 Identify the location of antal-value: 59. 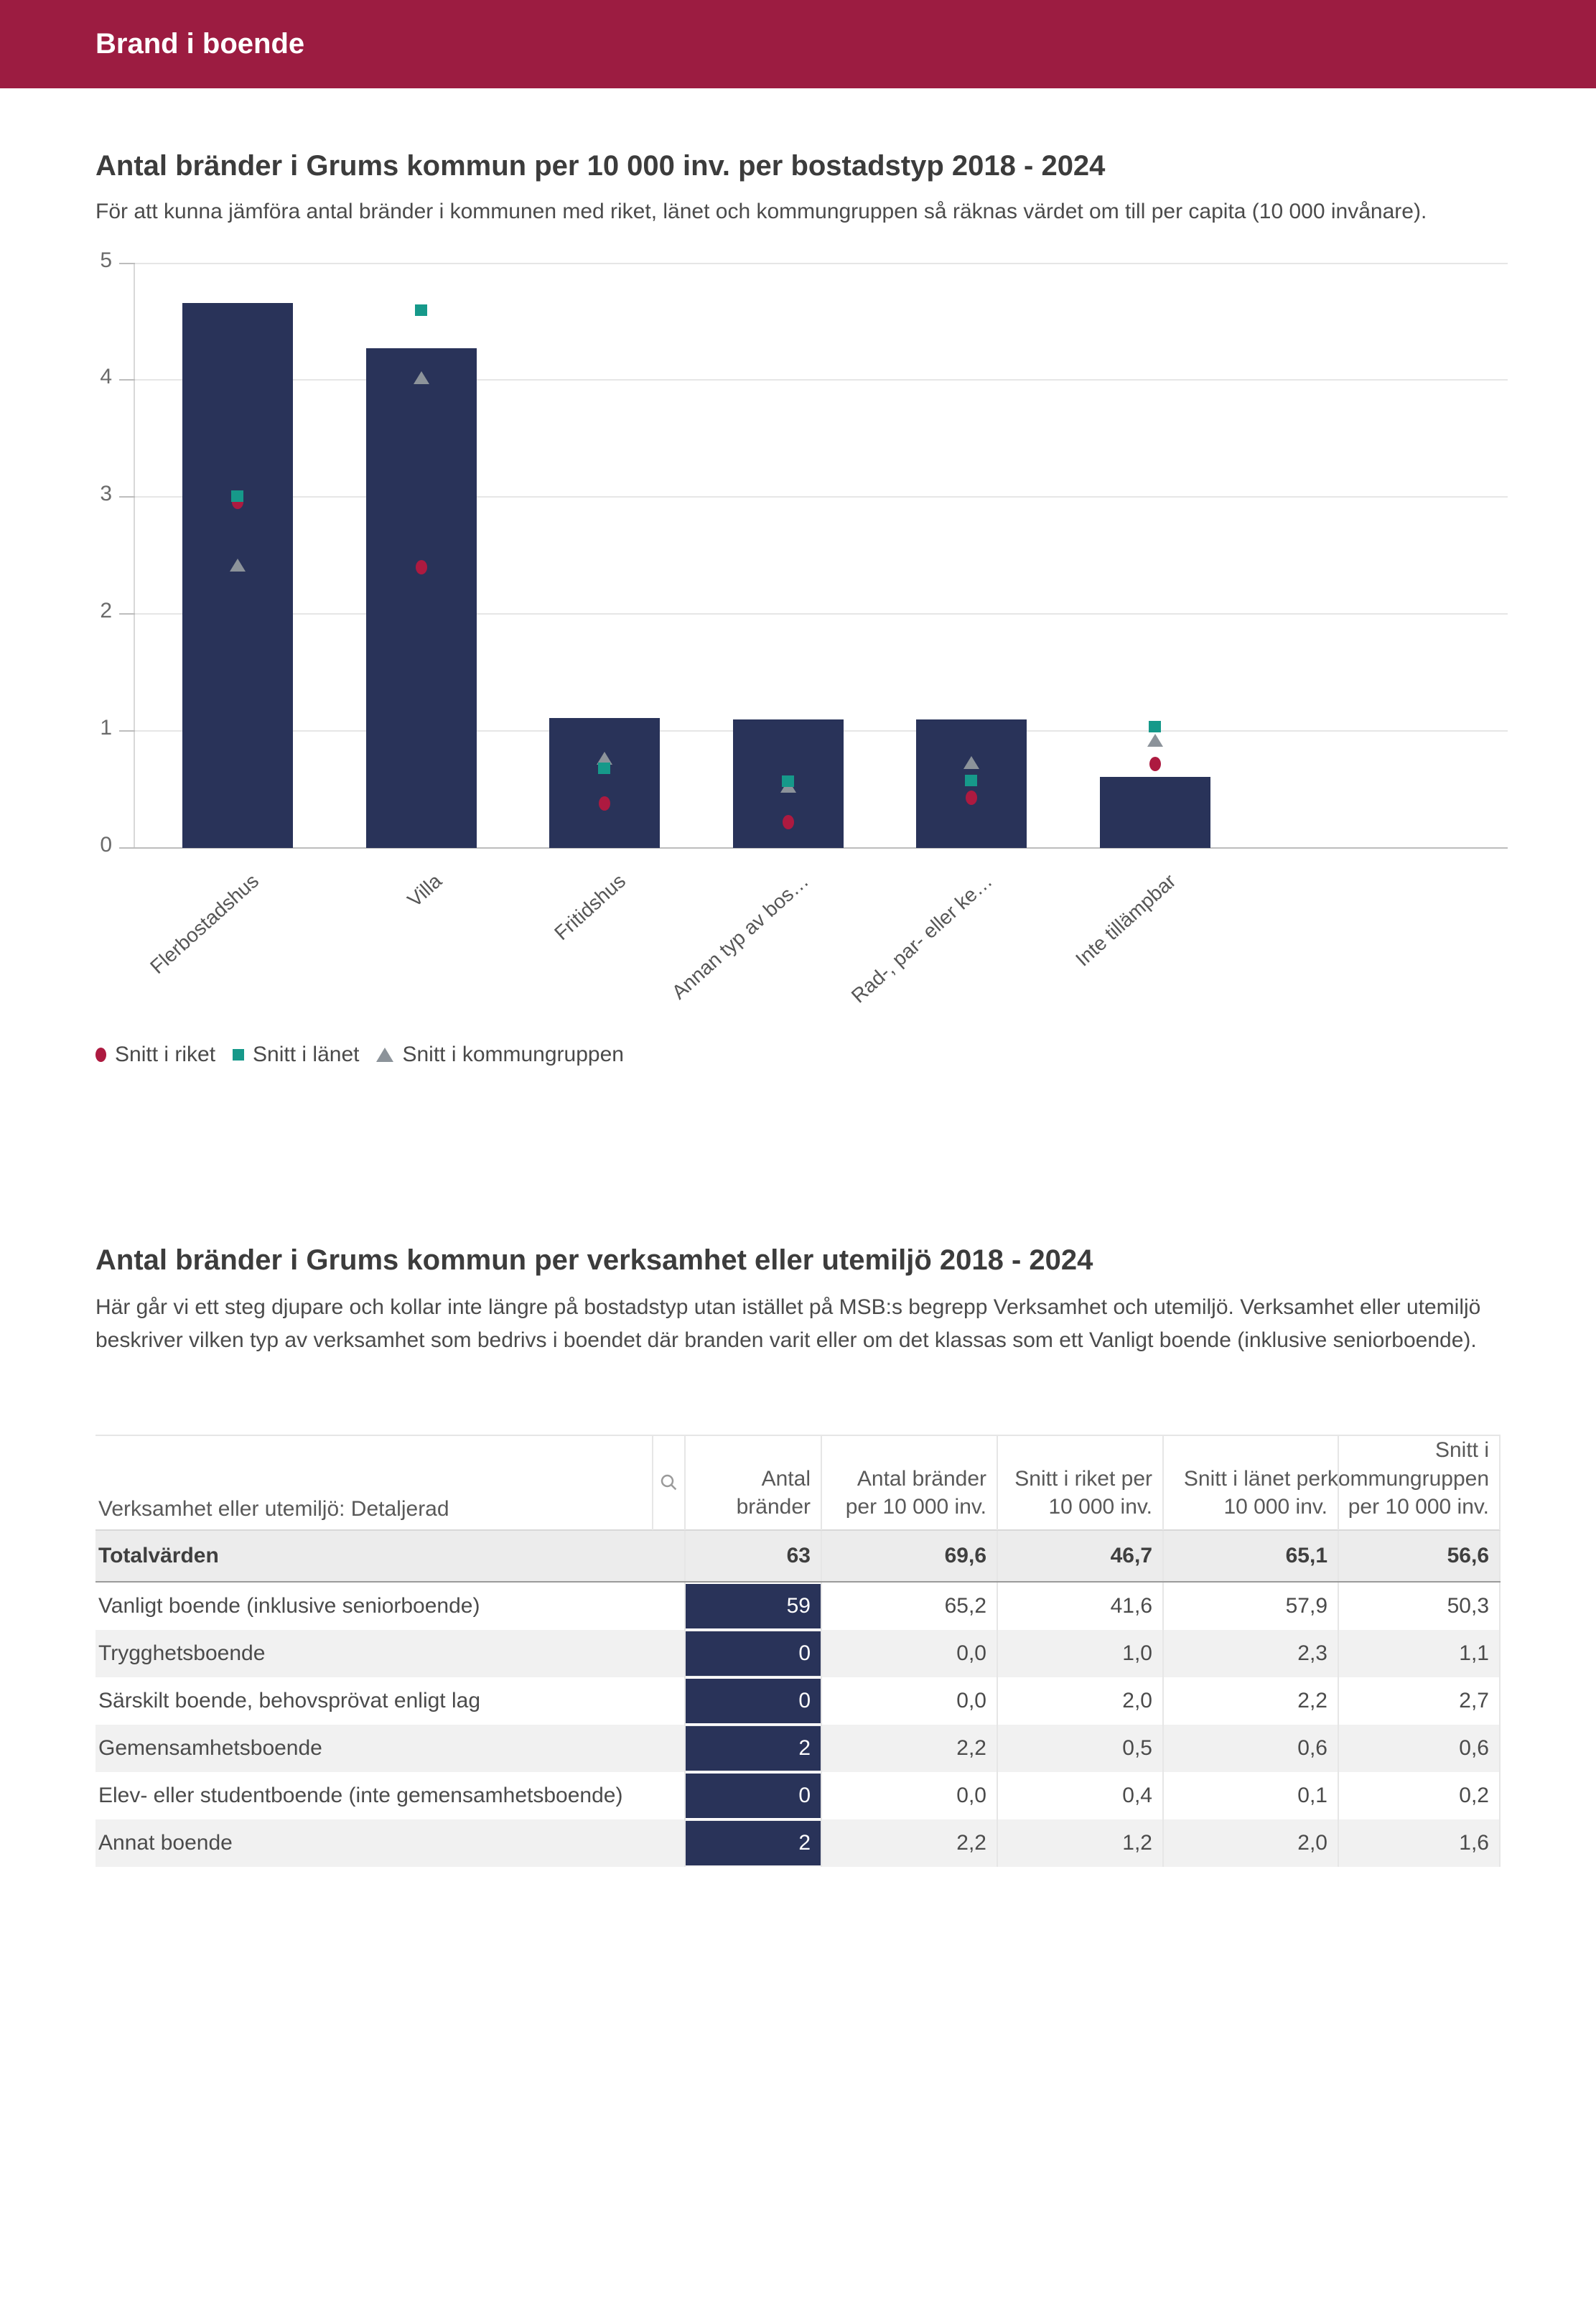
(753, 1606).